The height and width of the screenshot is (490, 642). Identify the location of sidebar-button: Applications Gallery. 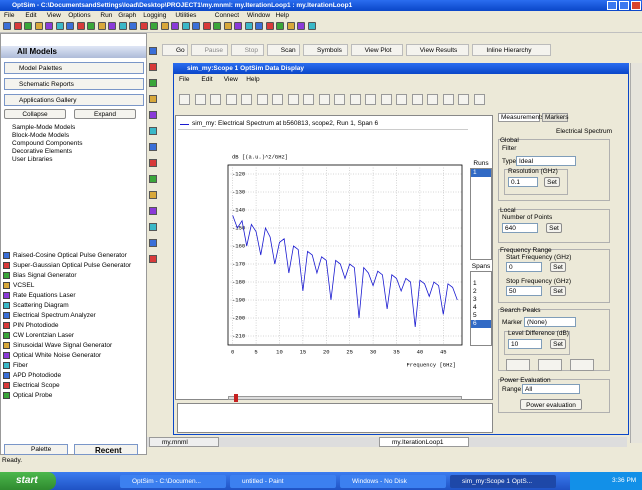
(74, 100).